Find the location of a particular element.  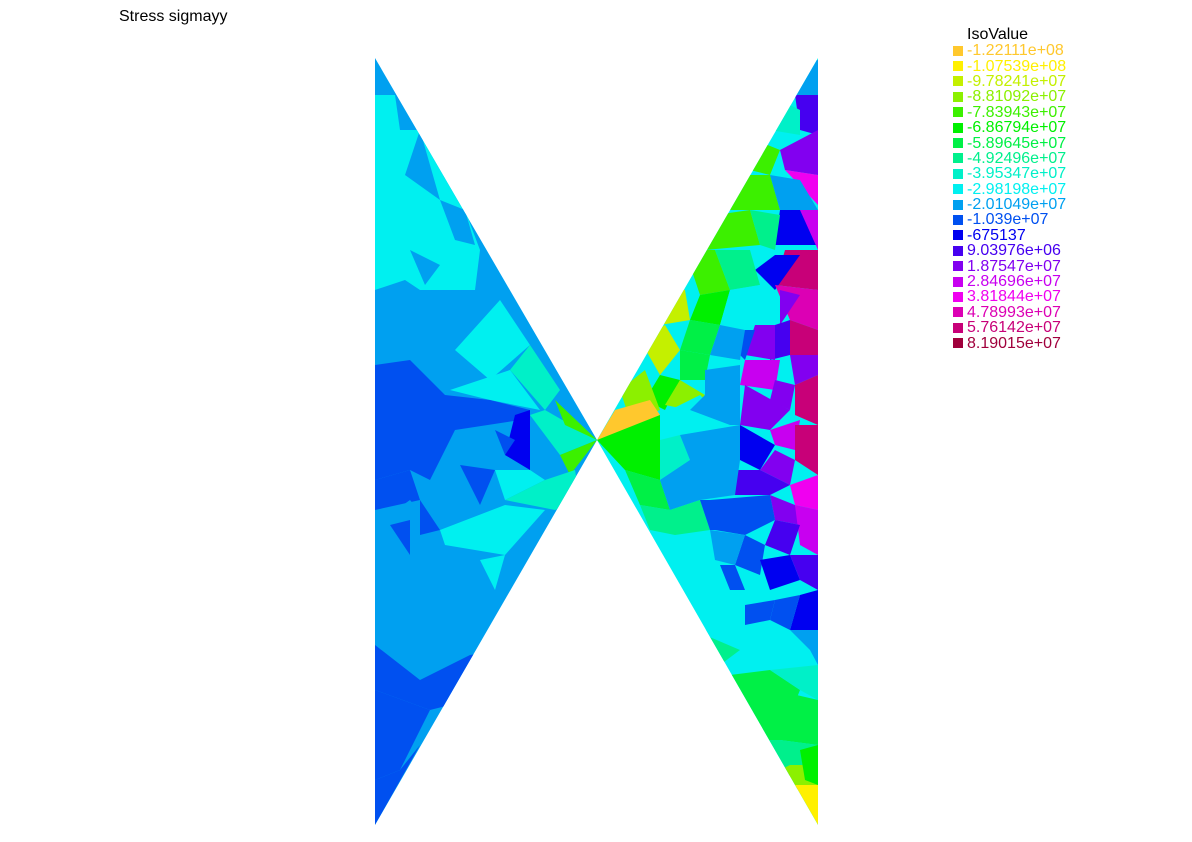

legend-entry: 1.87547e+07 is located at coordinates (1033, 266).